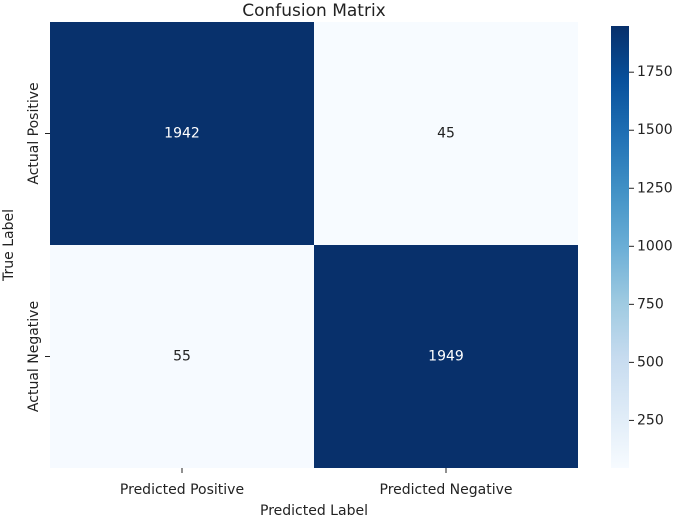  Describe the element at coordinates (446, 490) in the screenshot. I see `x-tick-label: Predicted Negative` at that location.